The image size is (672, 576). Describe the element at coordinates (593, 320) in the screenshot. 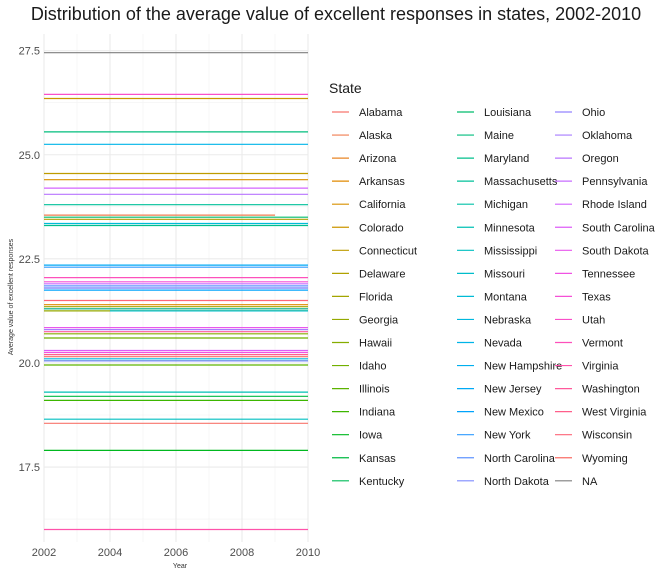

I see `legend-label: Utah` at that location.